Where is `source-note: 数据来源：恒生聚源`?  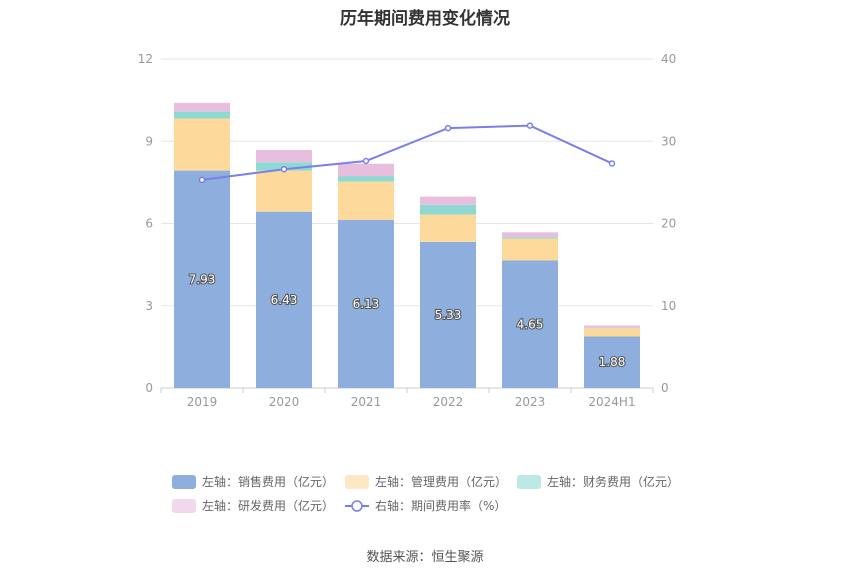 source-note: 数据来源：恒生聚源 is located at coordinates (425, 557).